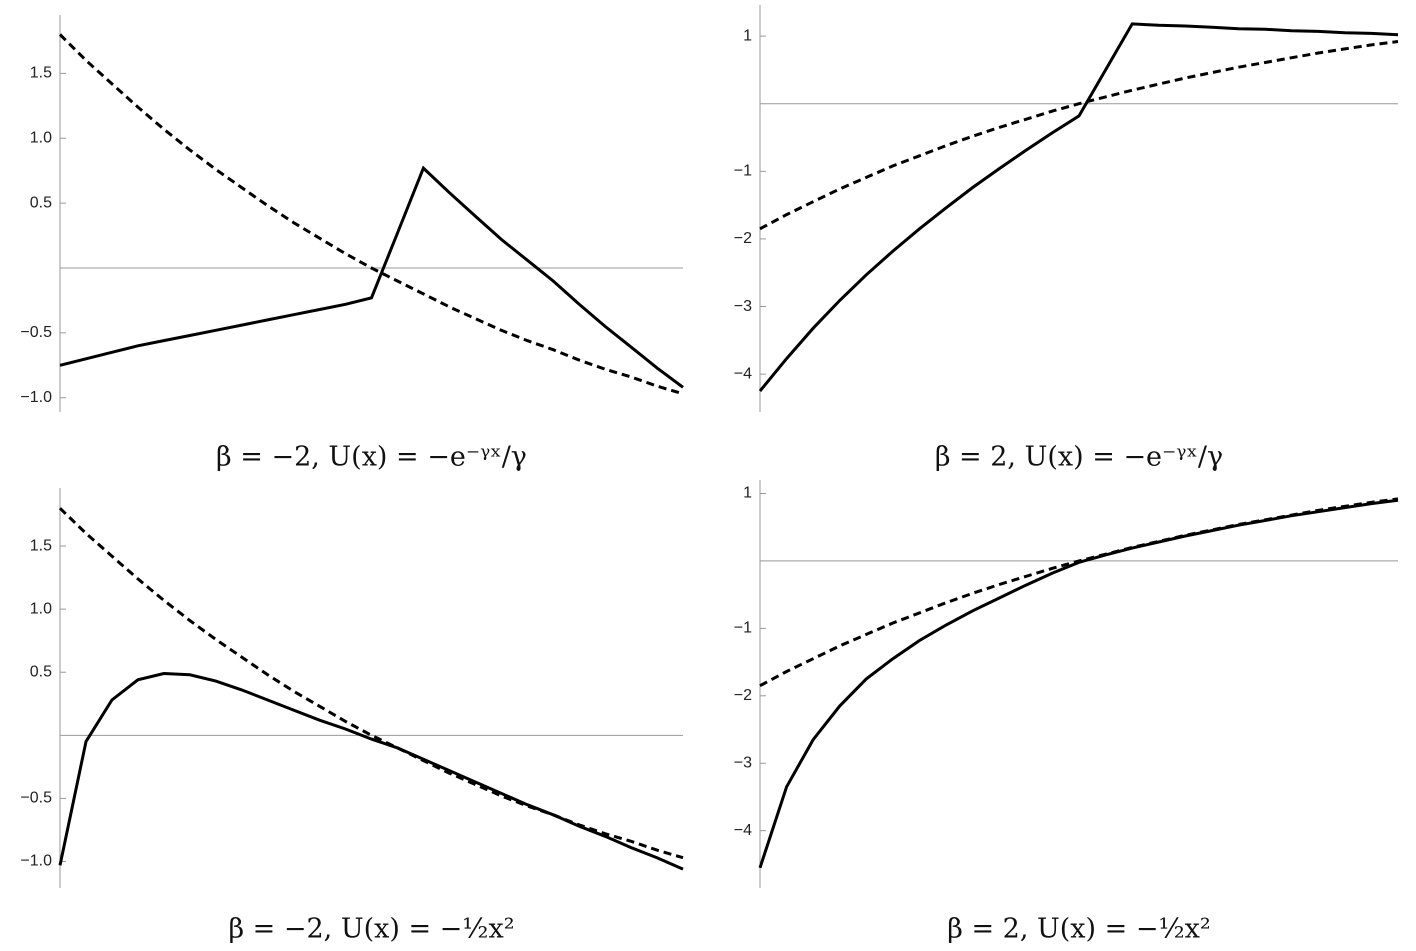 This screenshot has width=1416, height=951. Describe the element at coordinates (1079, 457) in the screenshot. I see `chart-caption: β = 2, U(x) = −e⁻ᵞˣ/γ` at that location.